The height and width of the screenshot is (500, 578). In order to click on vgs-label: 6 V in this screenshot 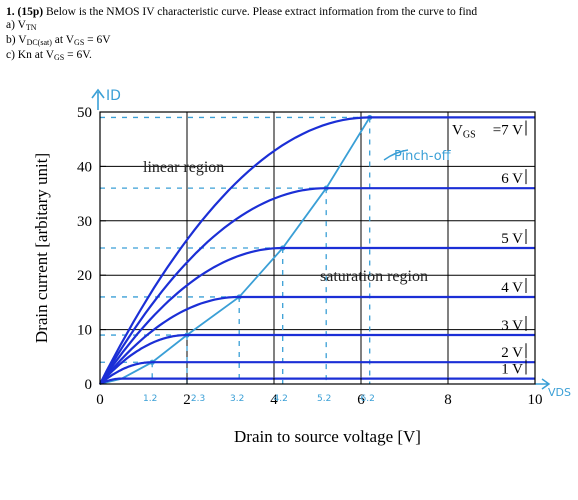, I will do `click(512, 179)`.